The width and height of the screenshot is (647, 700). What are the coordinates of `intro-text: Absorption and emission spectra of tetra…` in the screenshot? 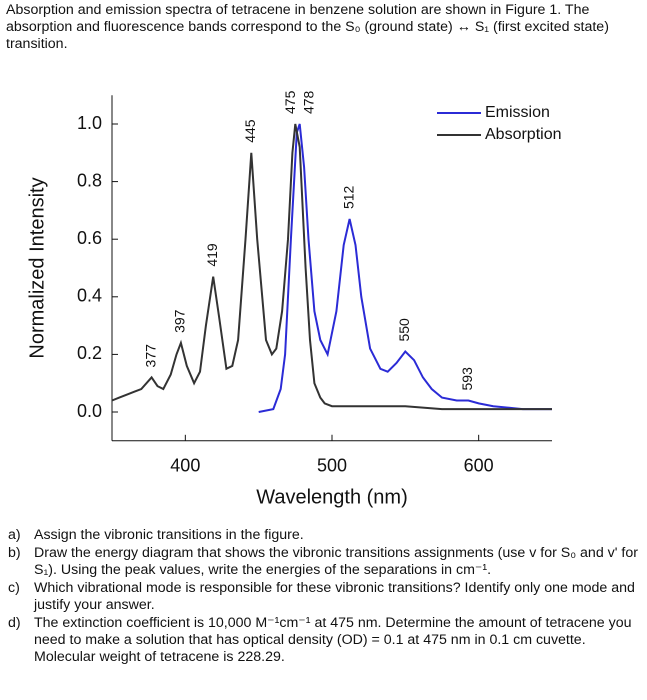 It's located at (307, 27).